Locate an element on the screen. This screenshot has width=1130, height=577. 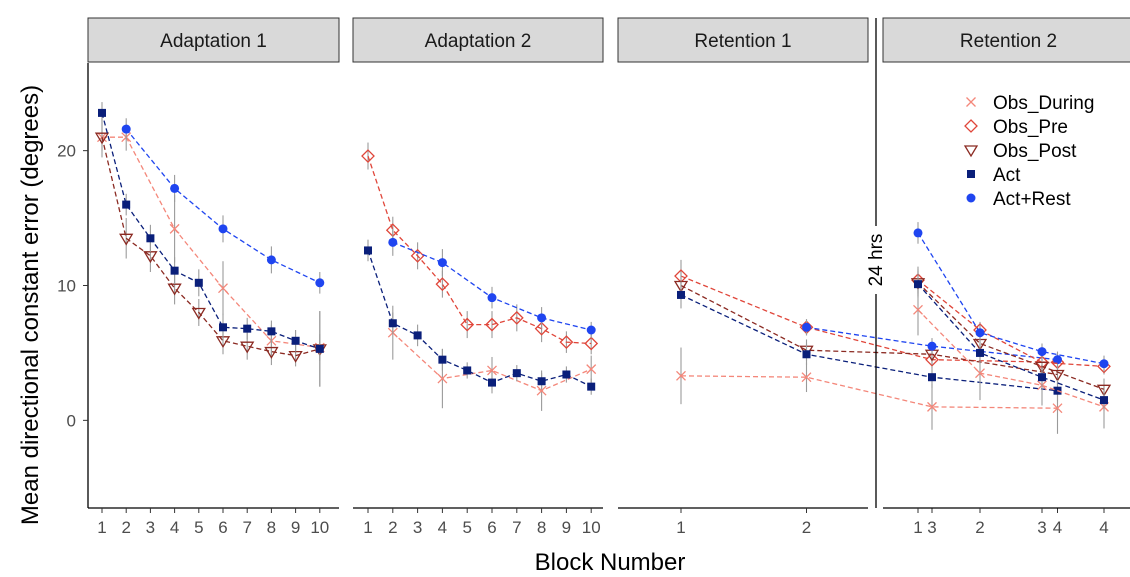
separator-label-background is located at coordinates (876, 260).